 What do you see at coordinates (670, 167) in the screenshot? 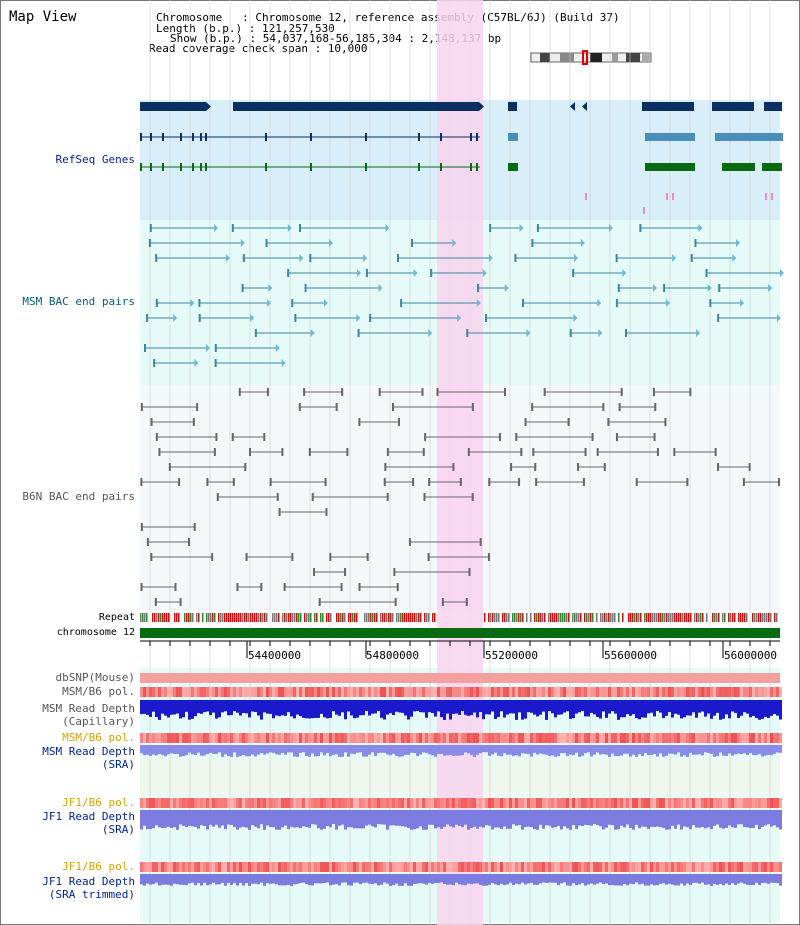
I see `gene-block` at bounding box center [670, 167].